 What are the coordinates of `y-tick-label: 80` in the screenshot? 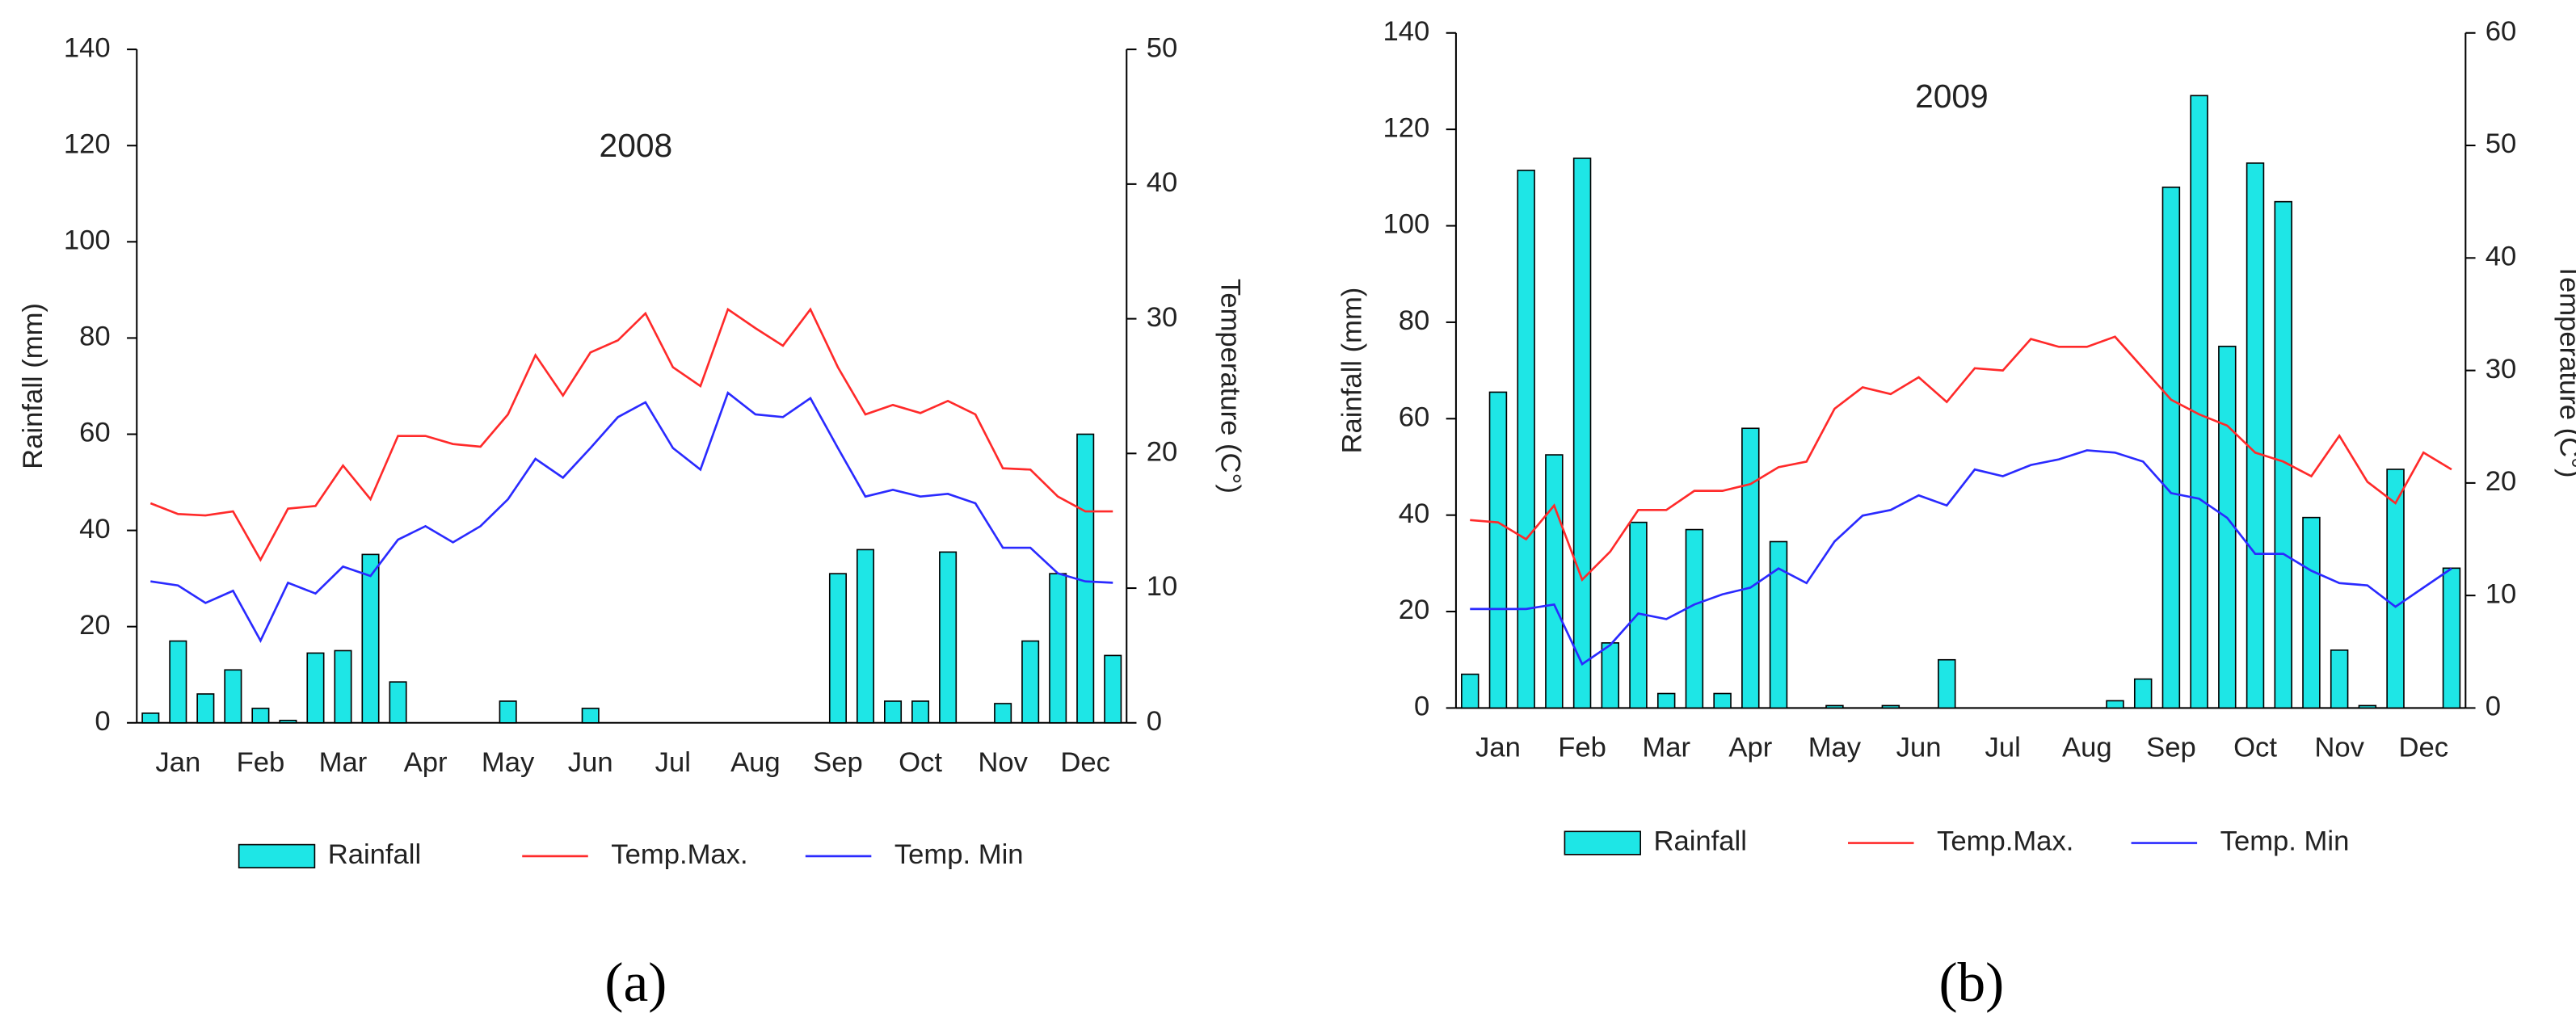 It's located at (95, 337).